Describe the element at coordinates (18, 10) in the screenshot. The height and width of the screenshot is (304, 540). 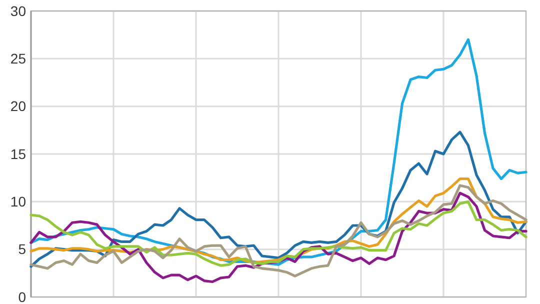
I see `y-tick-label: 30` at that location.